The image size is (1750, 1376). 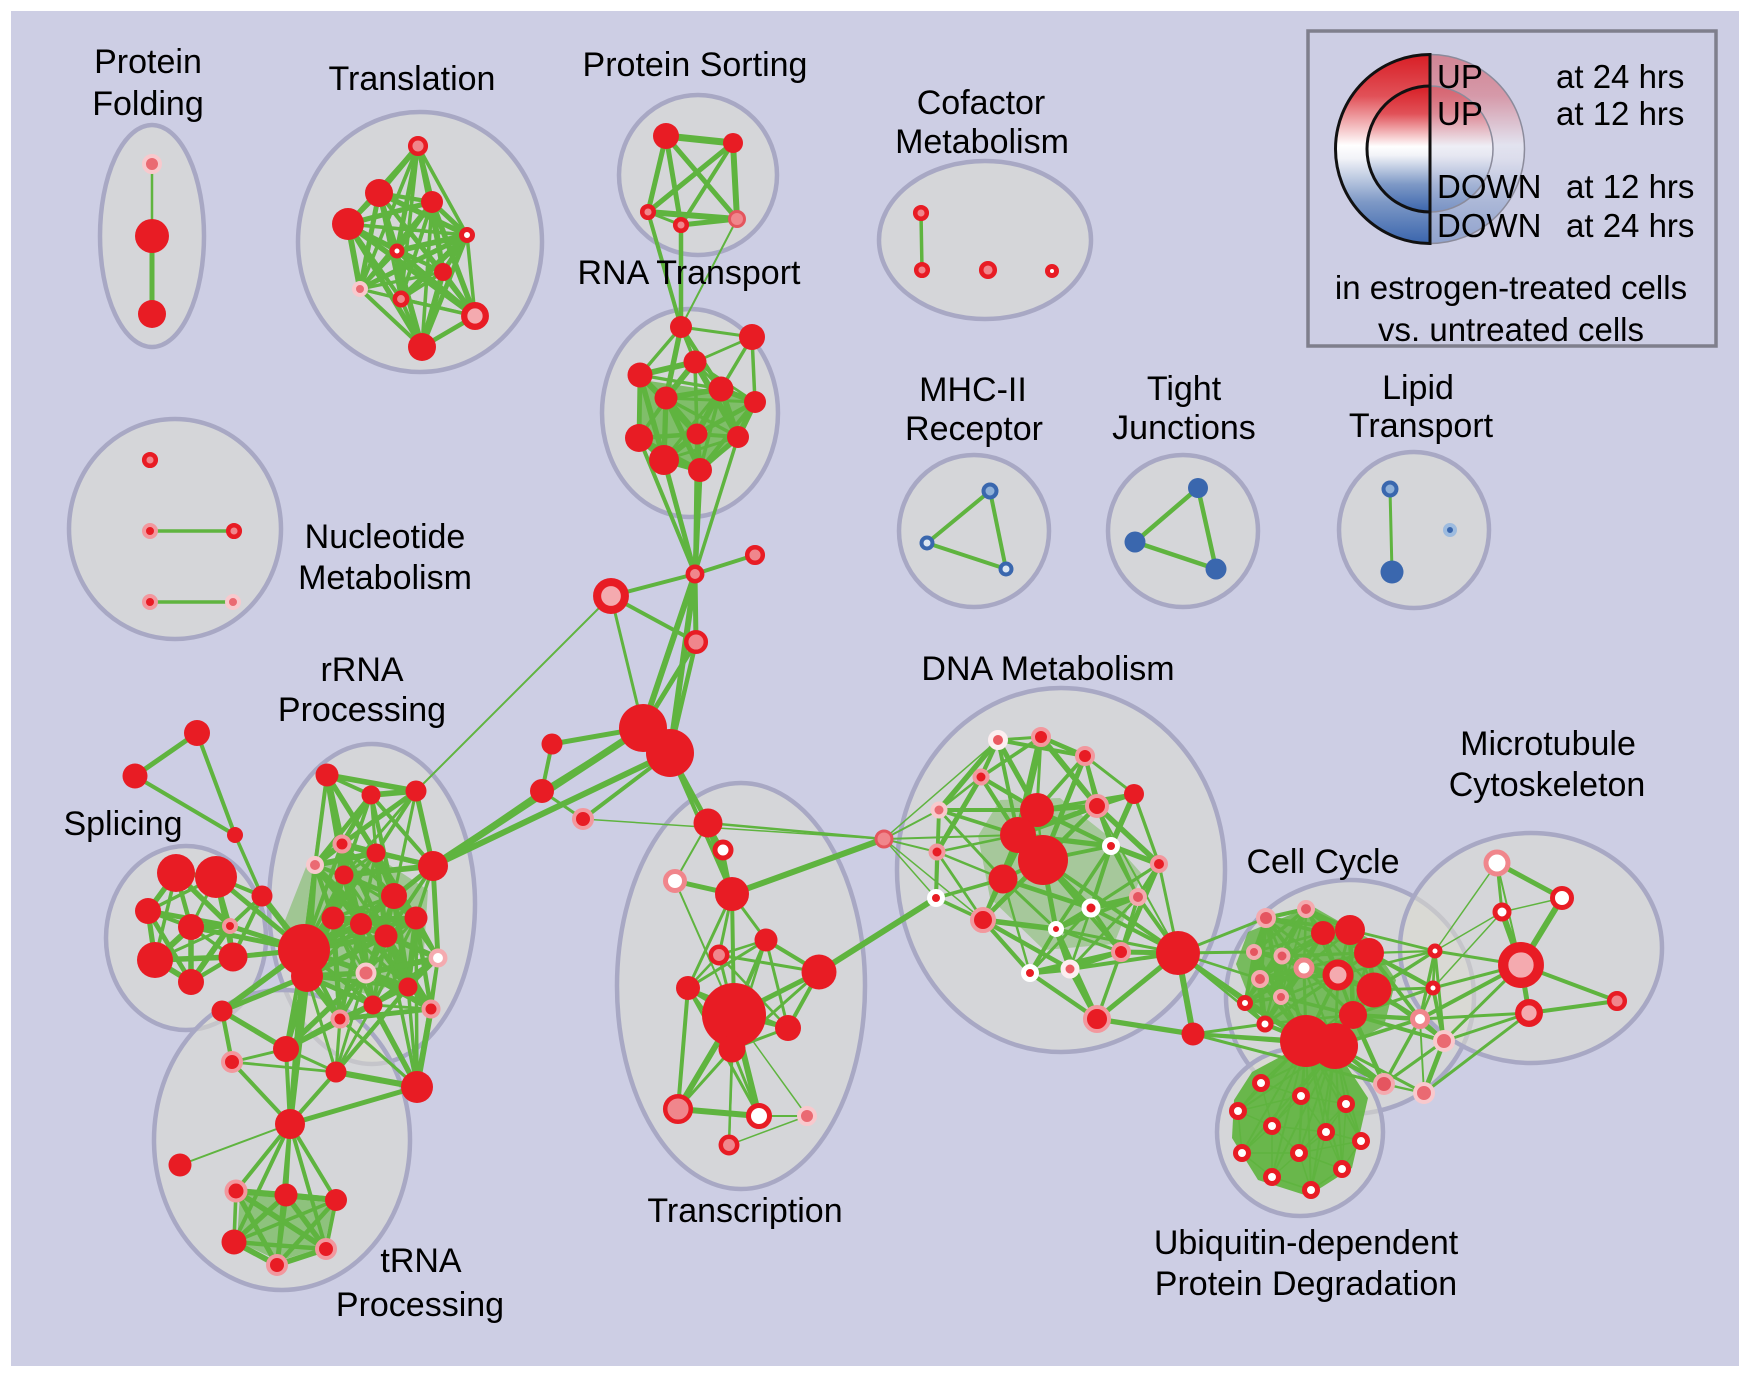 I want to click on svg-text: Tight, so click(x=1184, y=389).